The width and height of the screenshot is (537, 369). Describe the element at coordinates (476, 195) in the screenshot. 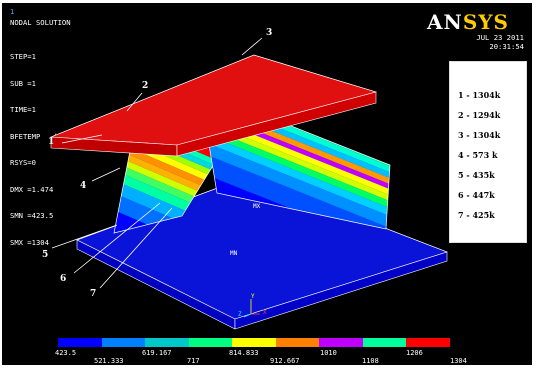

I see `legend-item-6: 6 - 447k` at that location.